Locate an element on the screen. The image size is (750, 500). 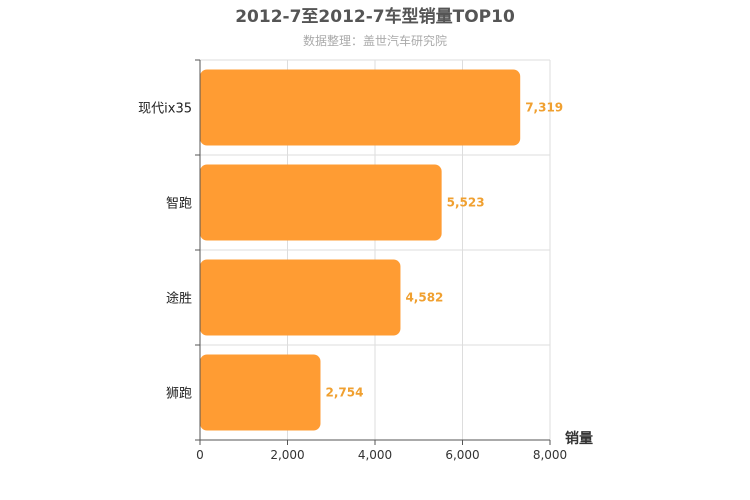
category-label-3: 途胜 is located at coordinates (179, 299).